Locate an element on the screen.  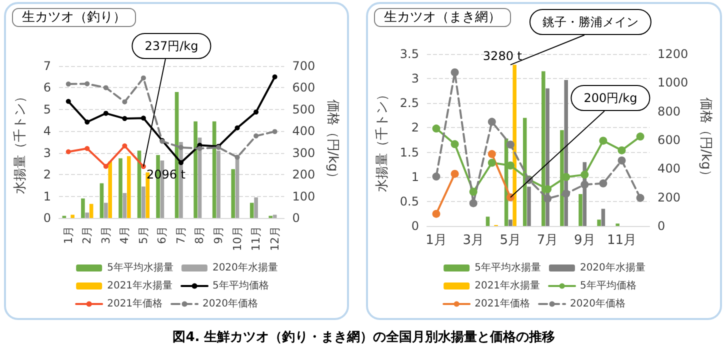
data-label: 237円/kg is located at coordinates (171, 46).